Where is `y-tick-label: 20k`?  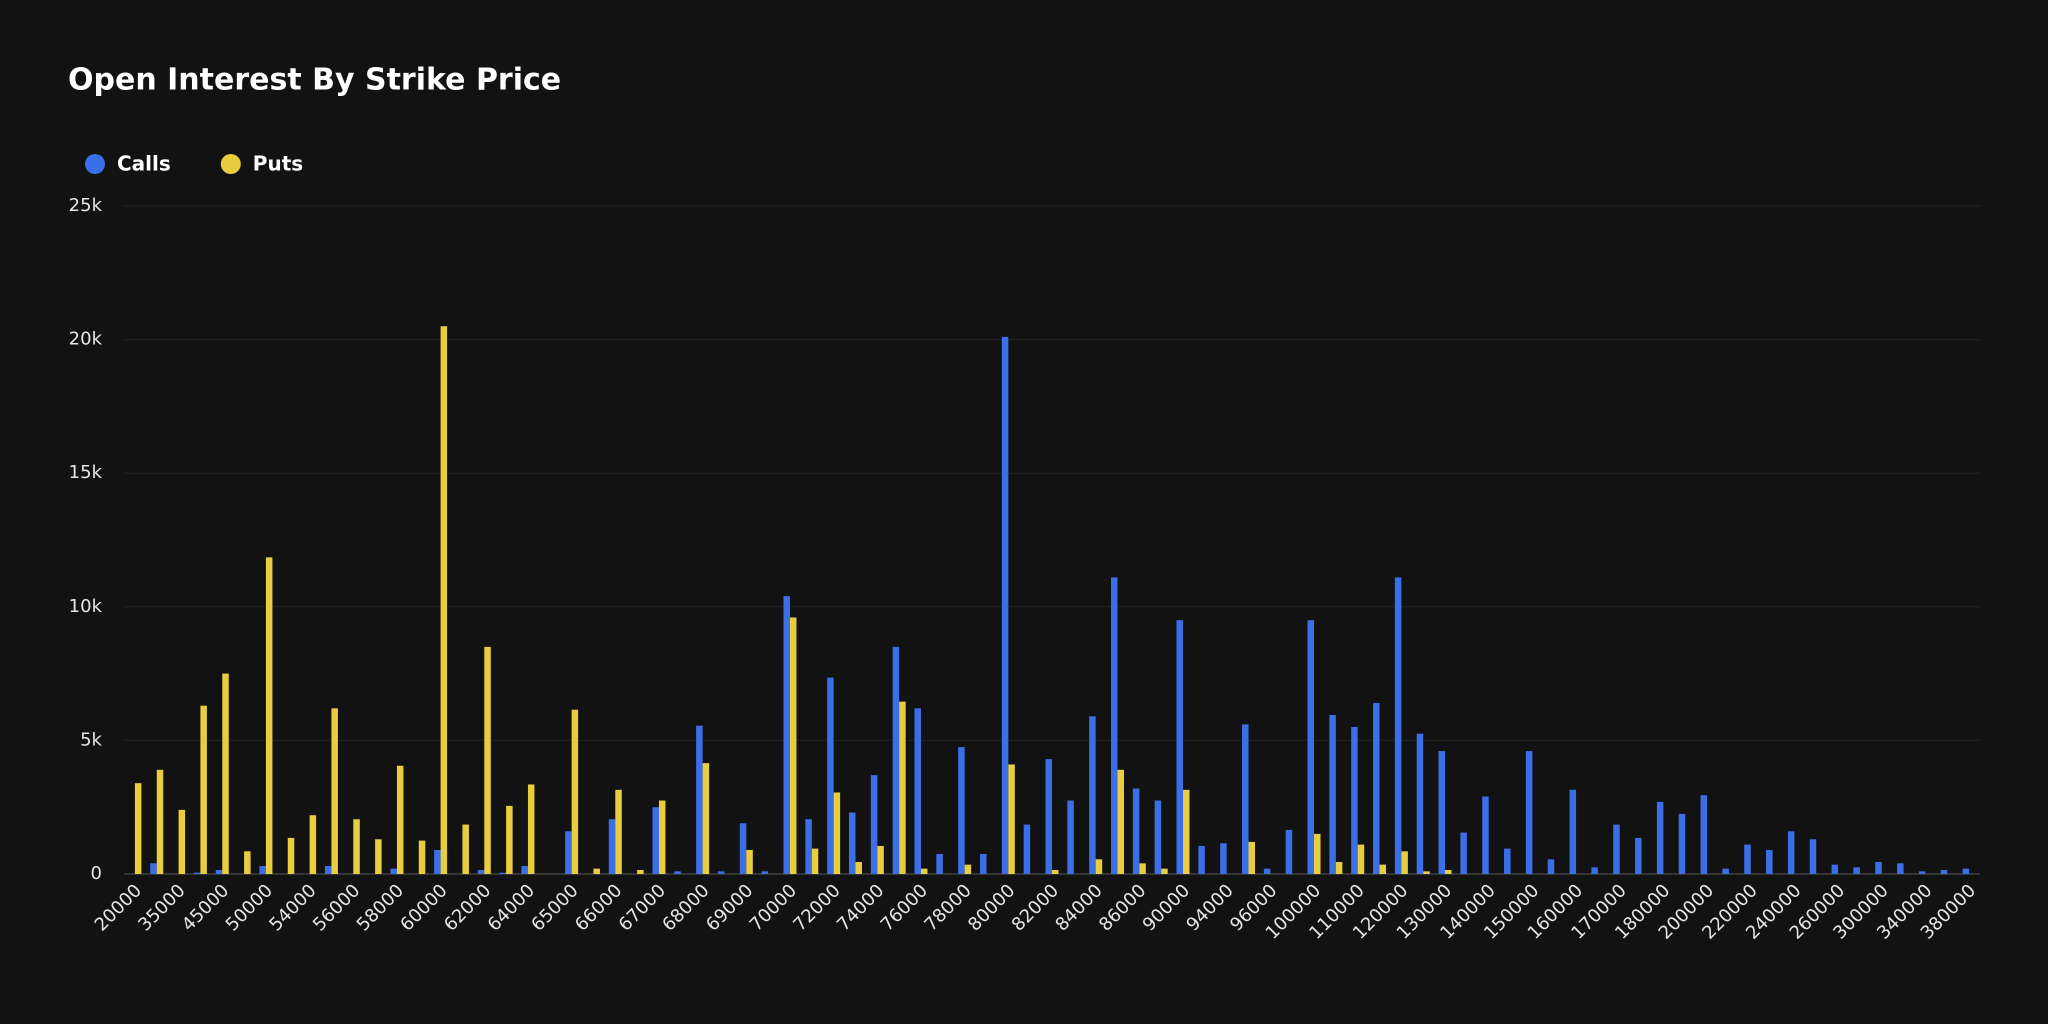 y-tick-label: 20k is located at coordinates (86, 339).